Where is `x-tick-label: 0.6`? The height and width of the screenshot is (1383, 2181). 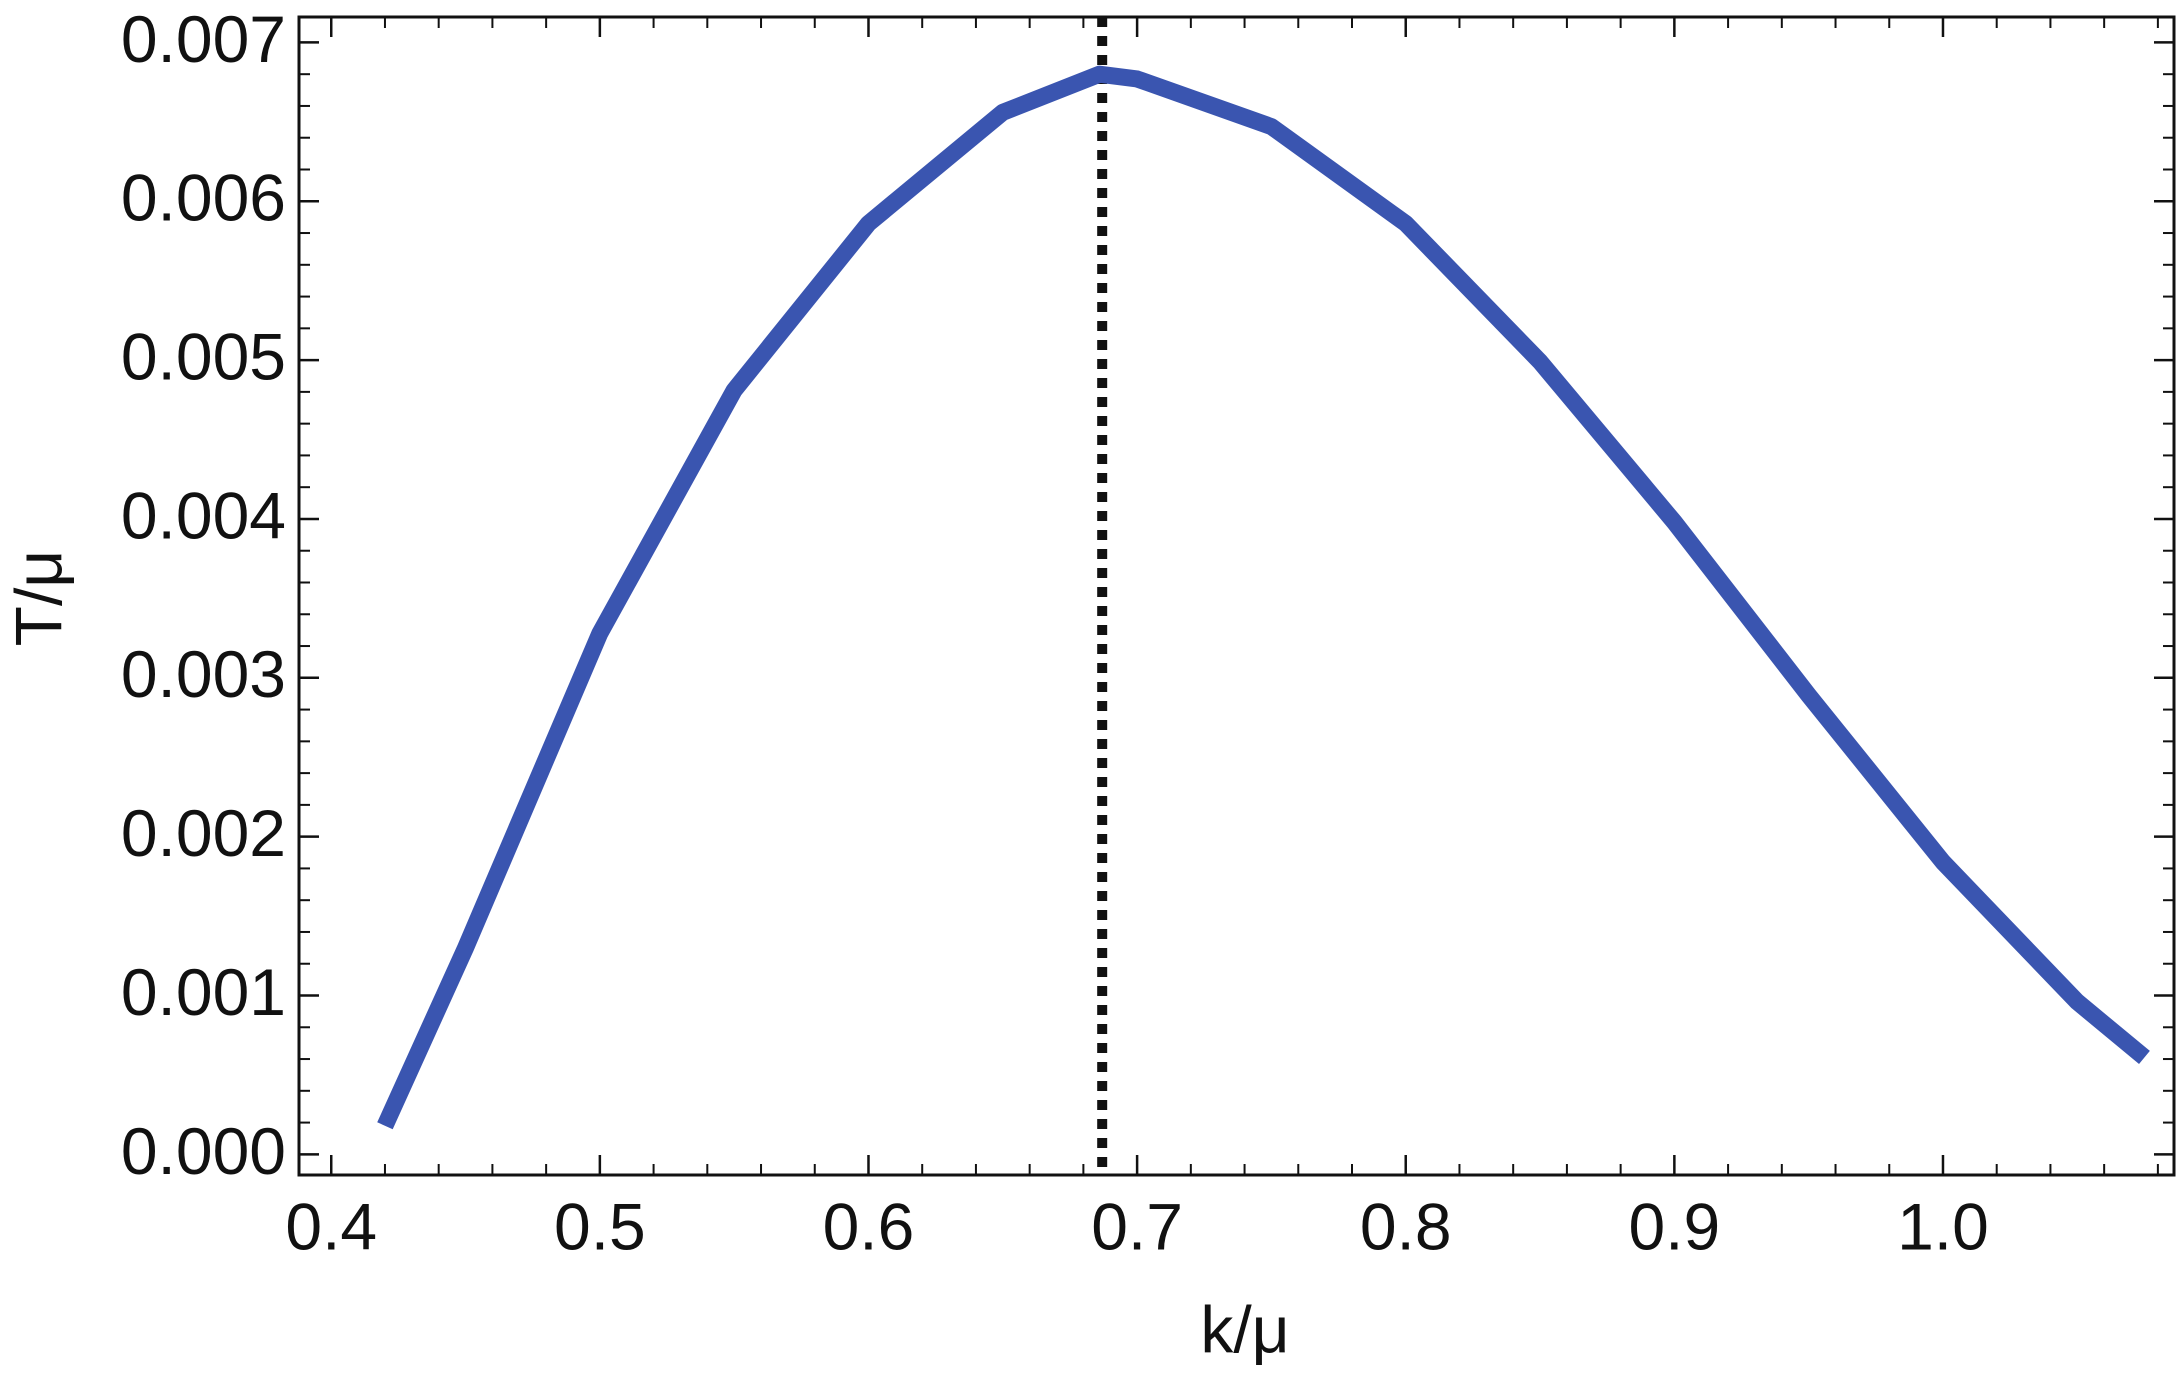
x-tick-label: 0.6 is located at coordinates (869, 1226).